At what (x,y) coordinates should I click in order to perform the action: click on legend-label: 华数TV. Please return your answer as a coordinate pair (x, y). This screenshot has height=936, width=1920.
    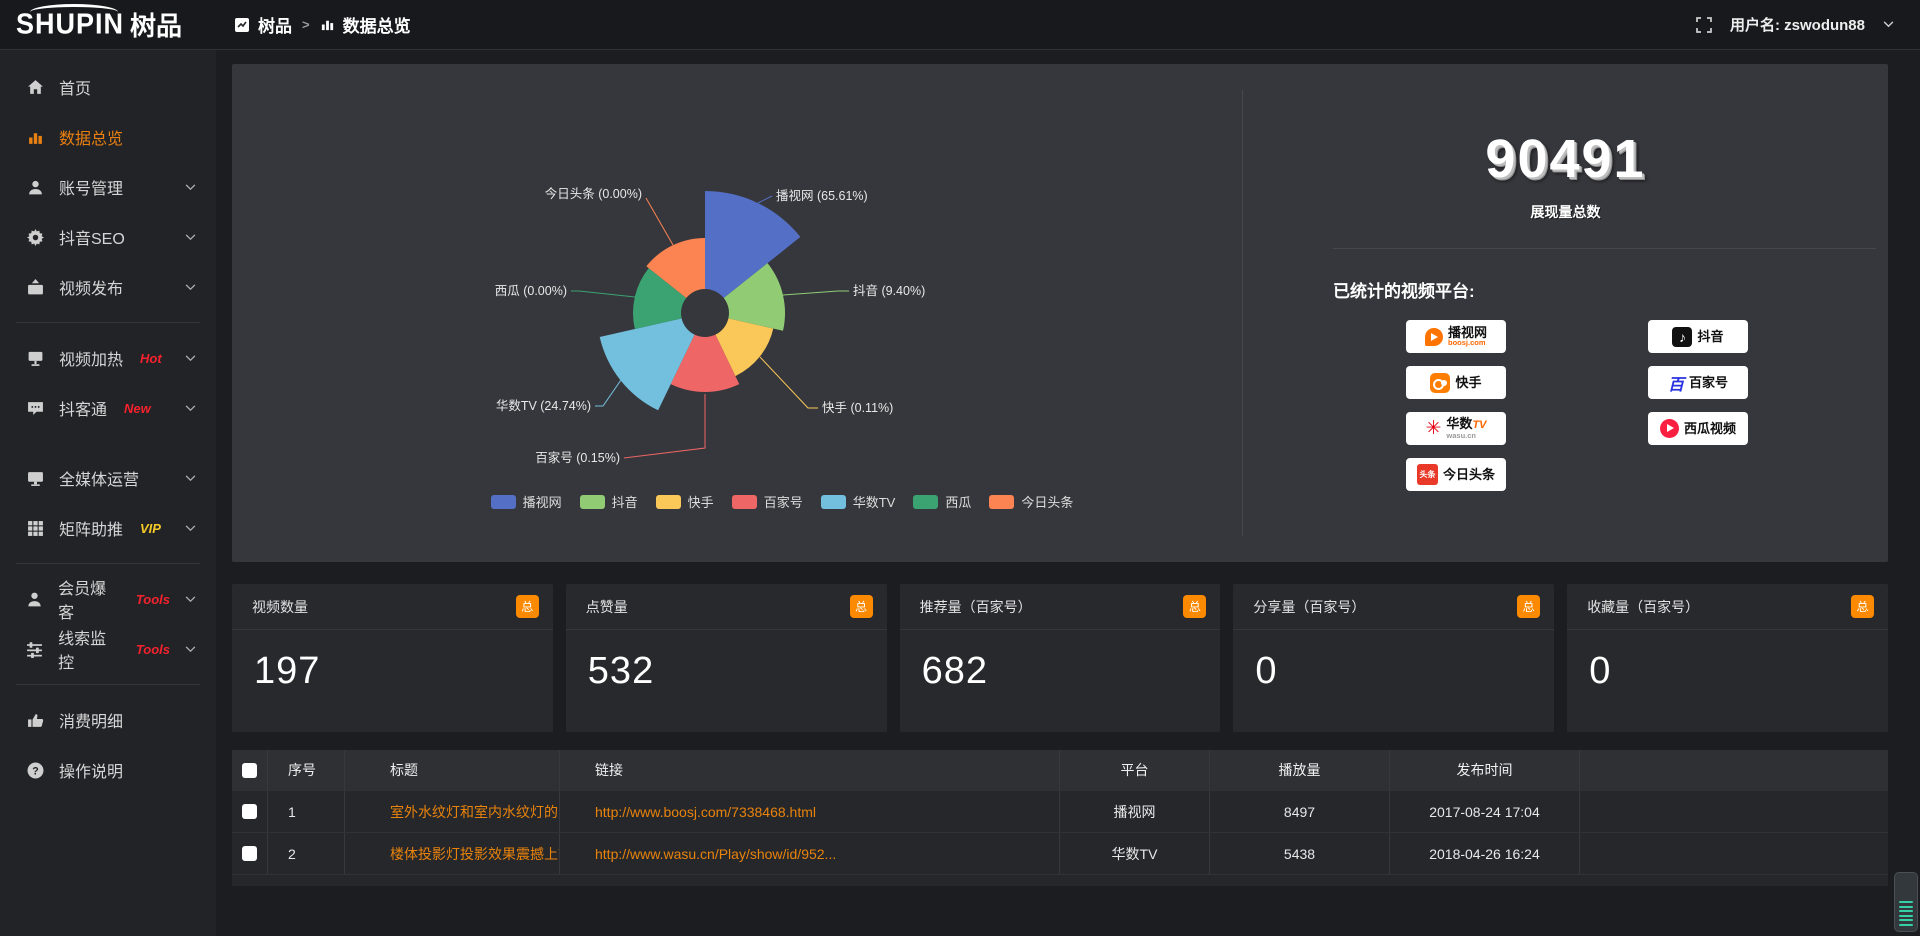
    Looking at the image, I should click on (874, 502).